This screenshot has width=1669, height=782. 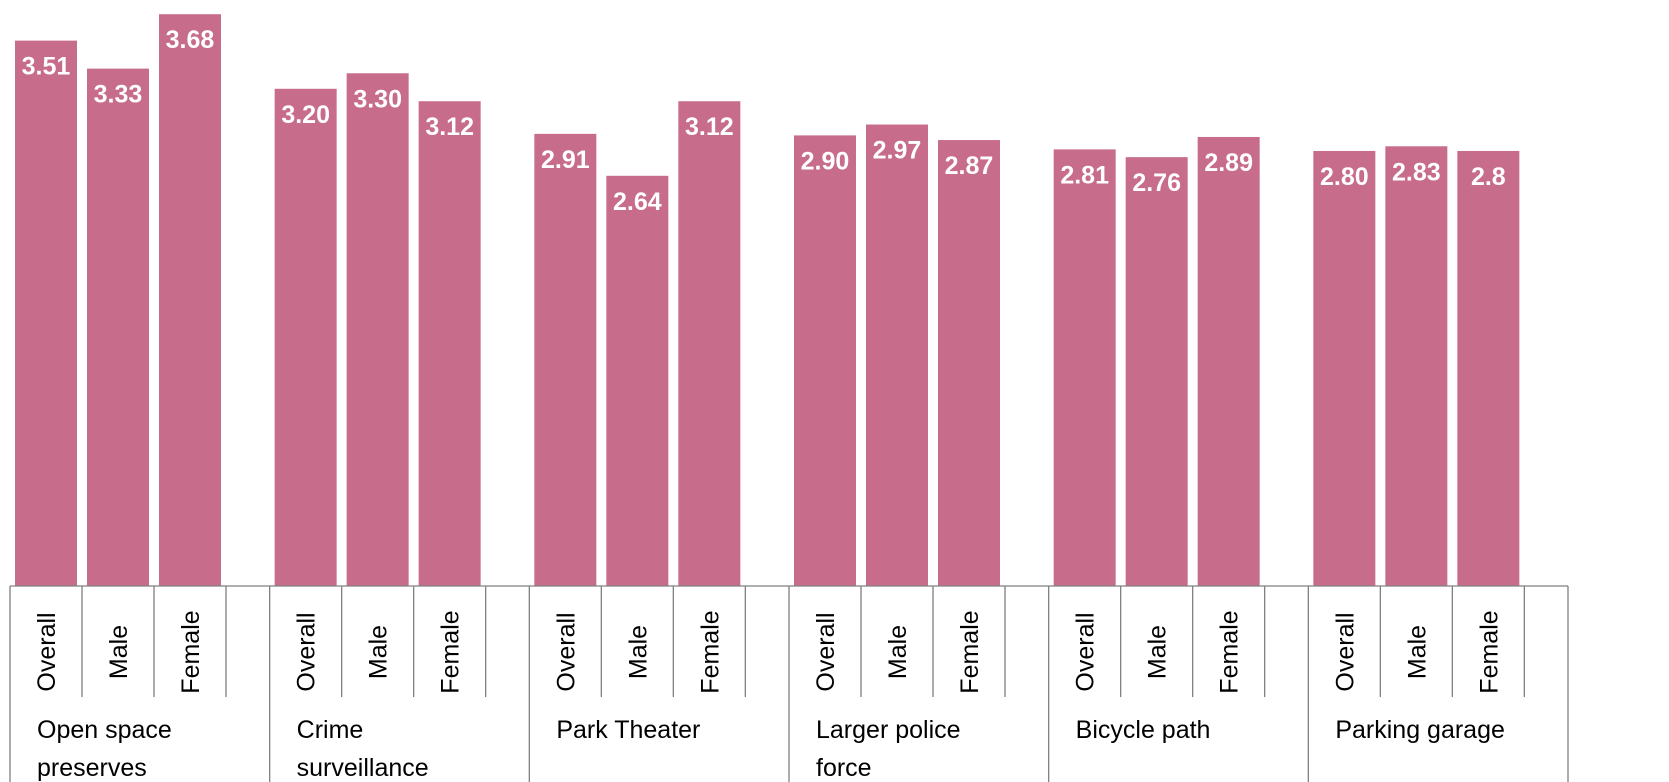 I want to click on data-label: 2.81, so click(x=1084, y=175).